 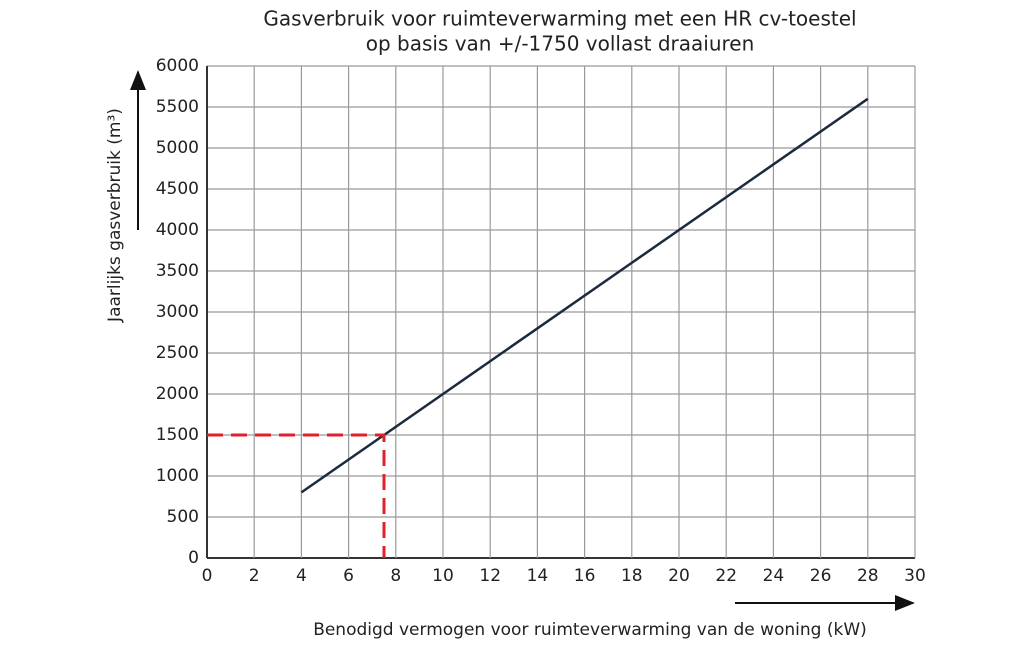 What do you see at coordinates (254, 576) in the screenshot?
I see `x-tick-label: 2` at bounding box center [254, 576].